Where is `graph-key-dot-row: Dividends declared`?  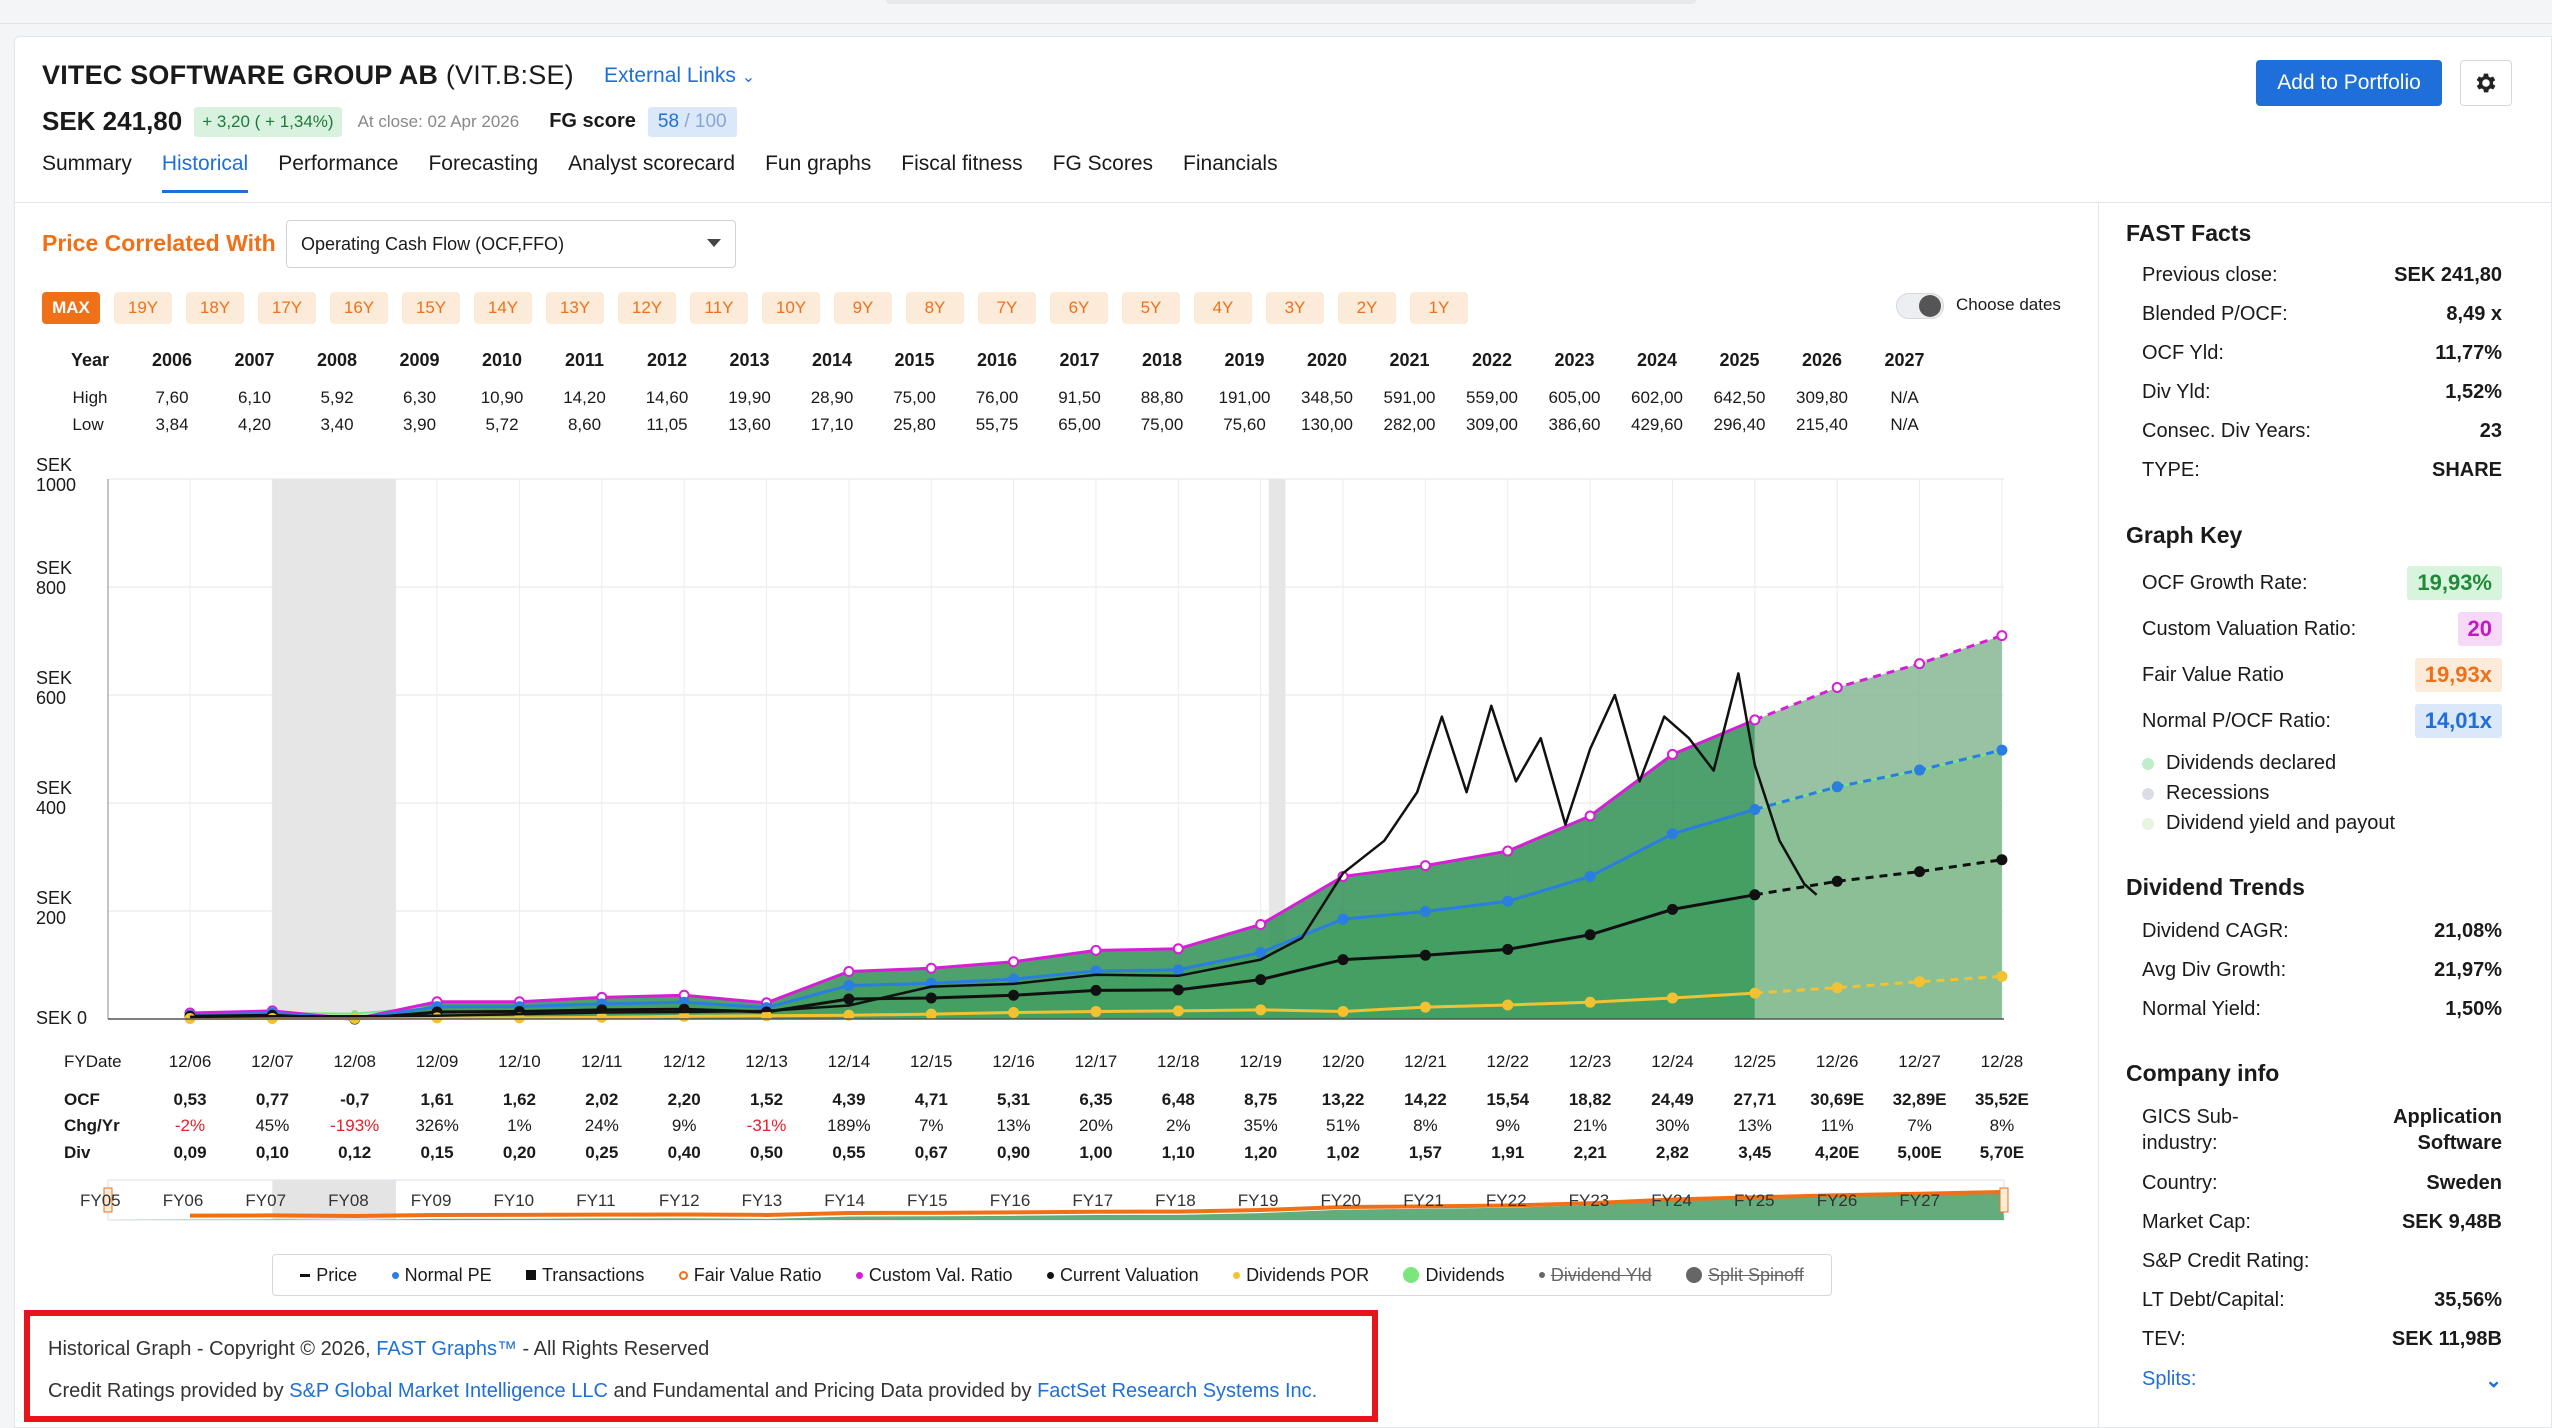 graph-key-dot-row: Dividends declared is located at coordinates (2322, 763).